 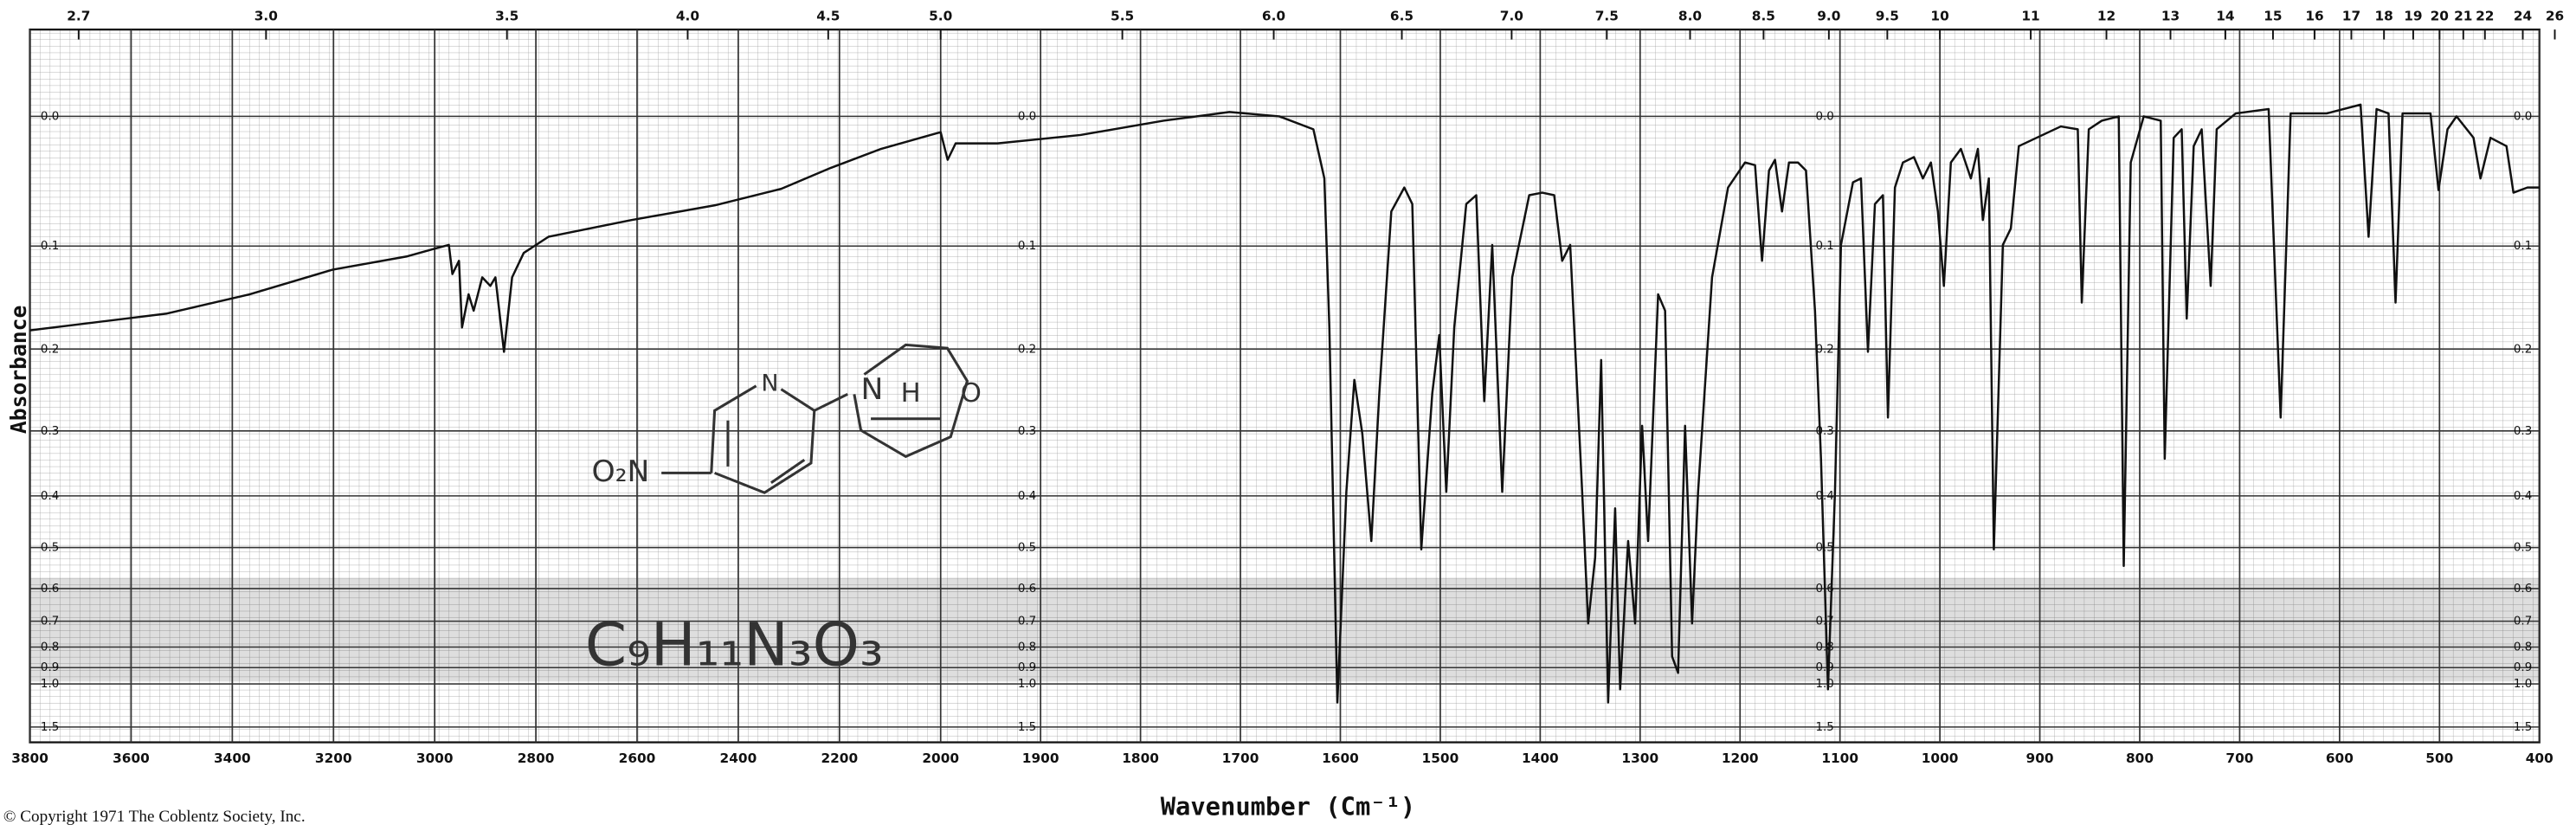 I want to click on x2-tick-label: 4.5, so click(x=828, y=16).